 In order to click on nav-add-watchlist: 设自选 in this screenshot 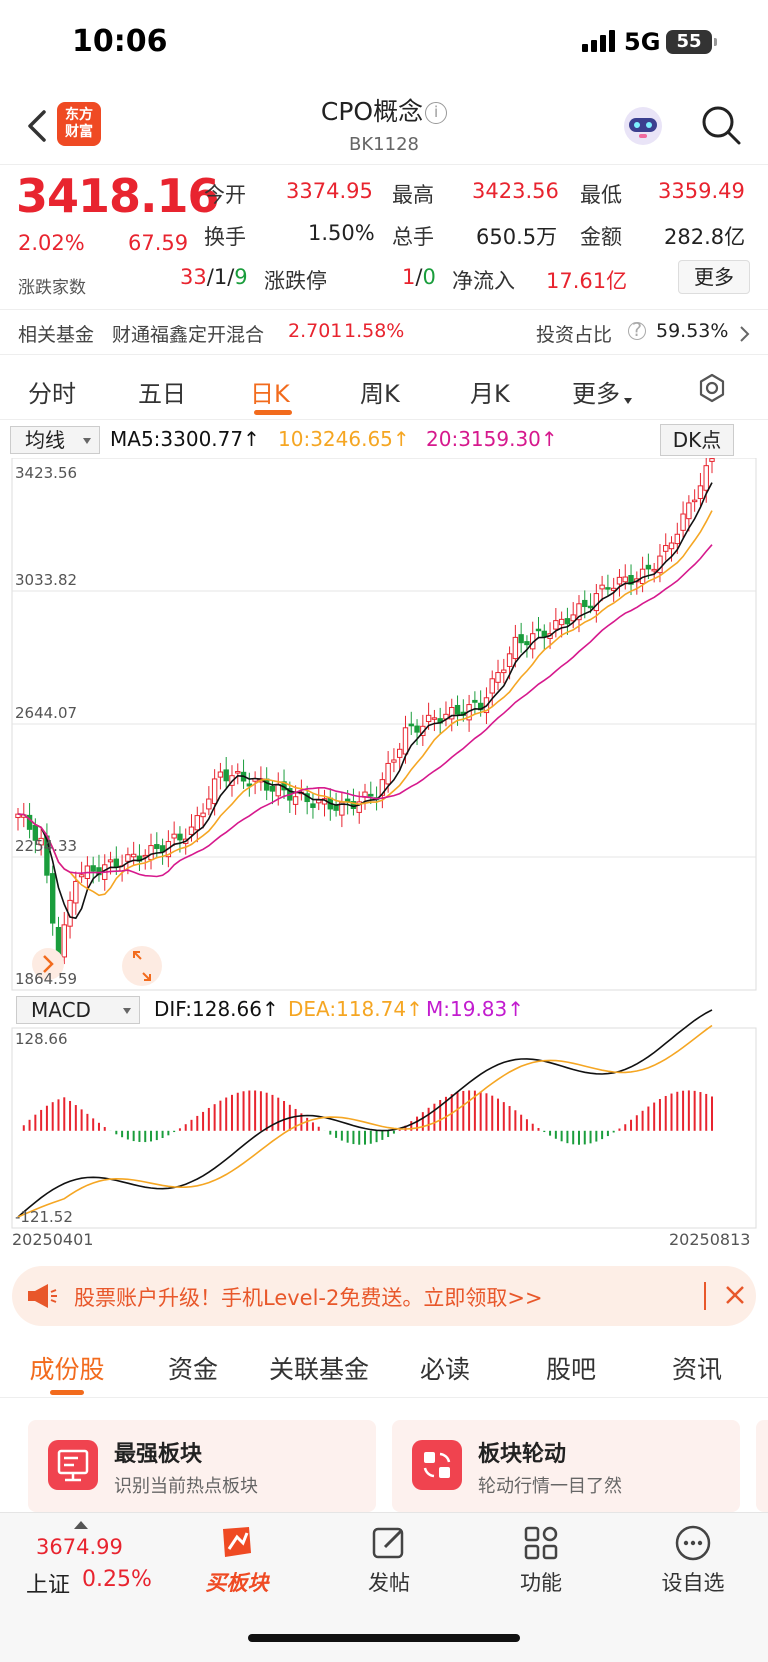, I will do `click(693, 1560)`.